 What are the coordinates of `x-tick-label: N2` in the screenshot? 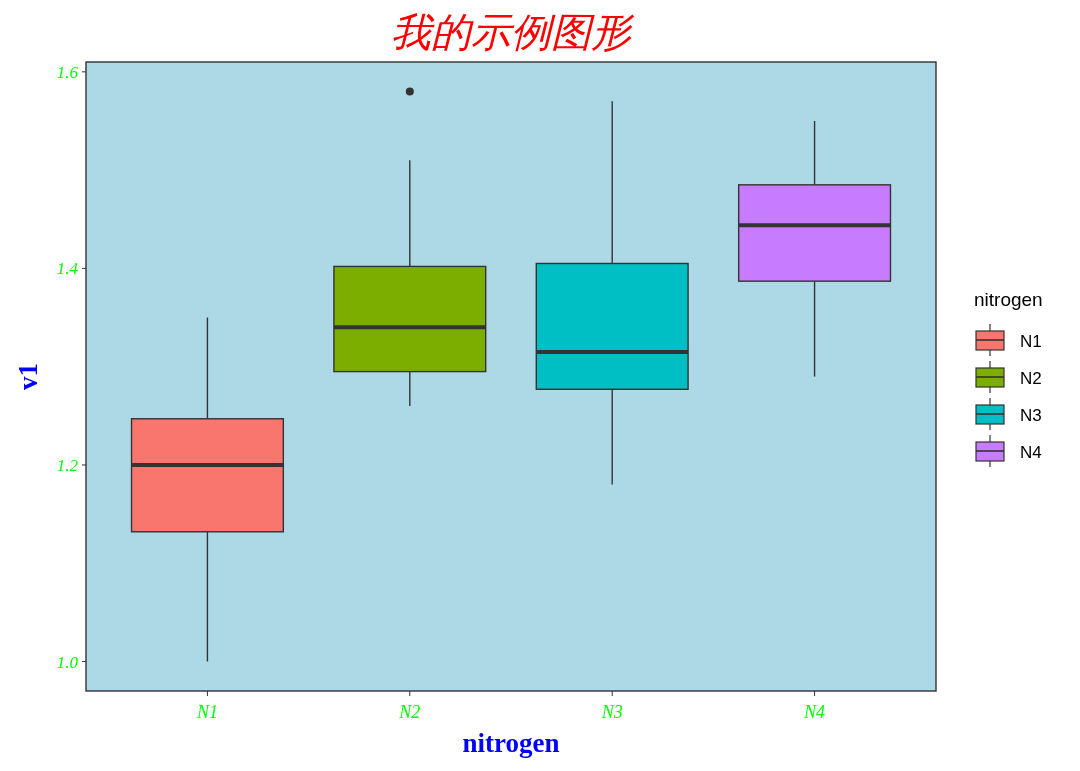 It's located at (409, 712).